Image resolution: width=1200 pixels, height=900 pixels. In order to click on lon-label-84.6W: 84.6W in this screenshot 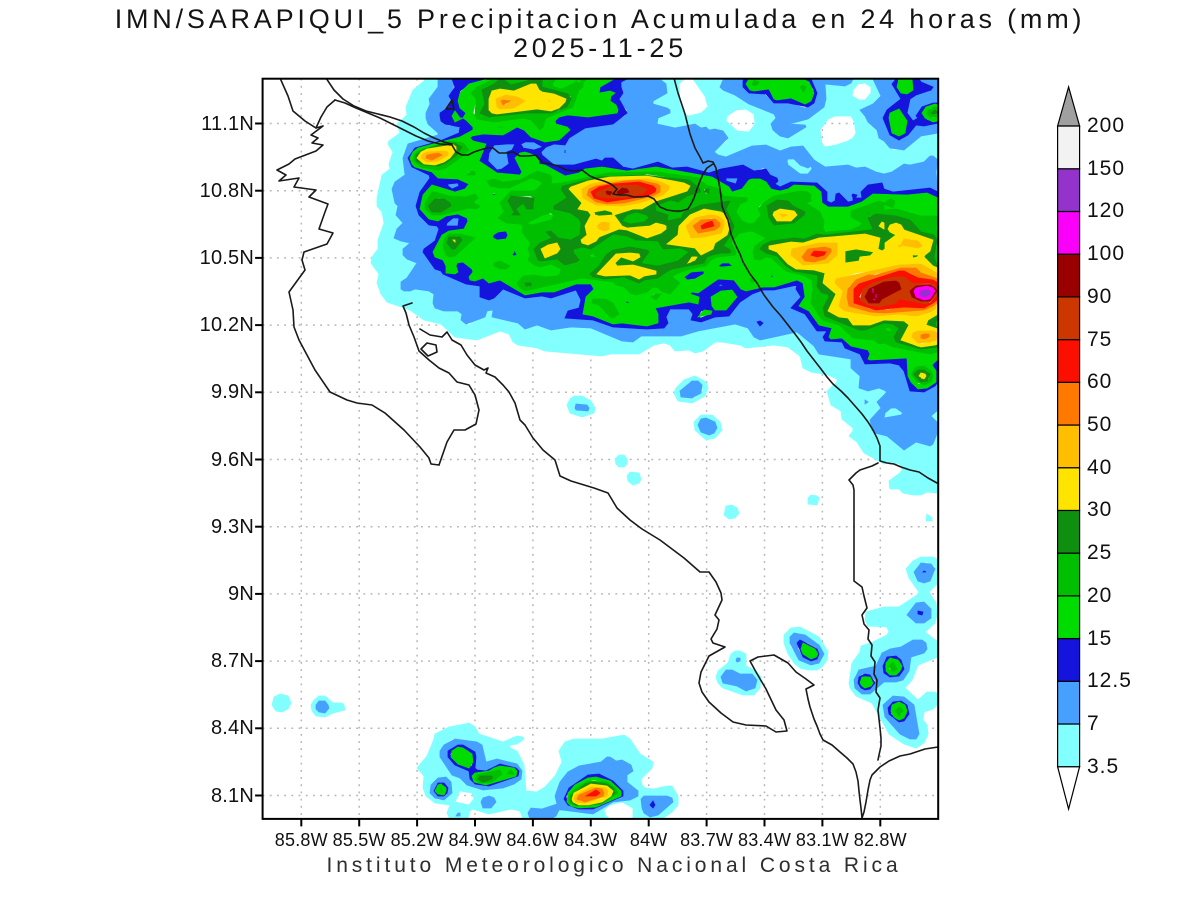, I will do `click(533, 840)`.